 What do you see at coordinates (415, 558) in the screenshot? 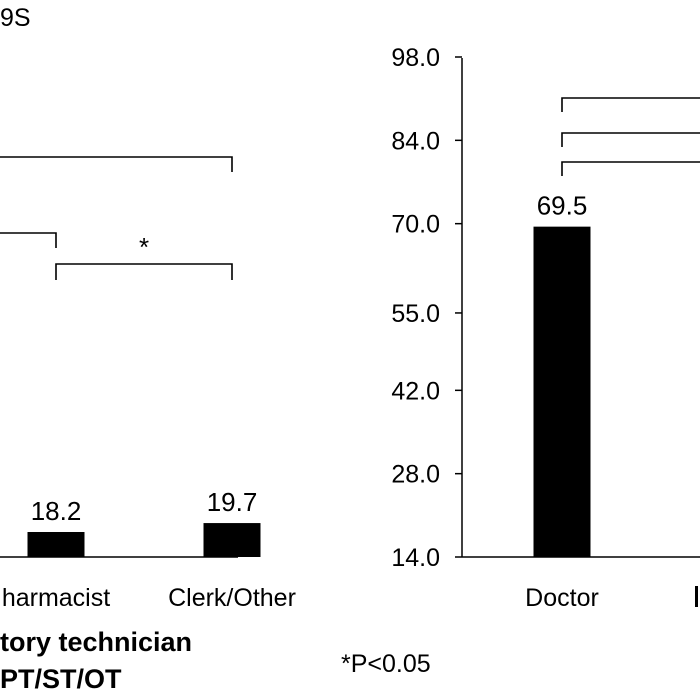
I see `y-tick-label: 14.0` at bounding box center [415, 558].